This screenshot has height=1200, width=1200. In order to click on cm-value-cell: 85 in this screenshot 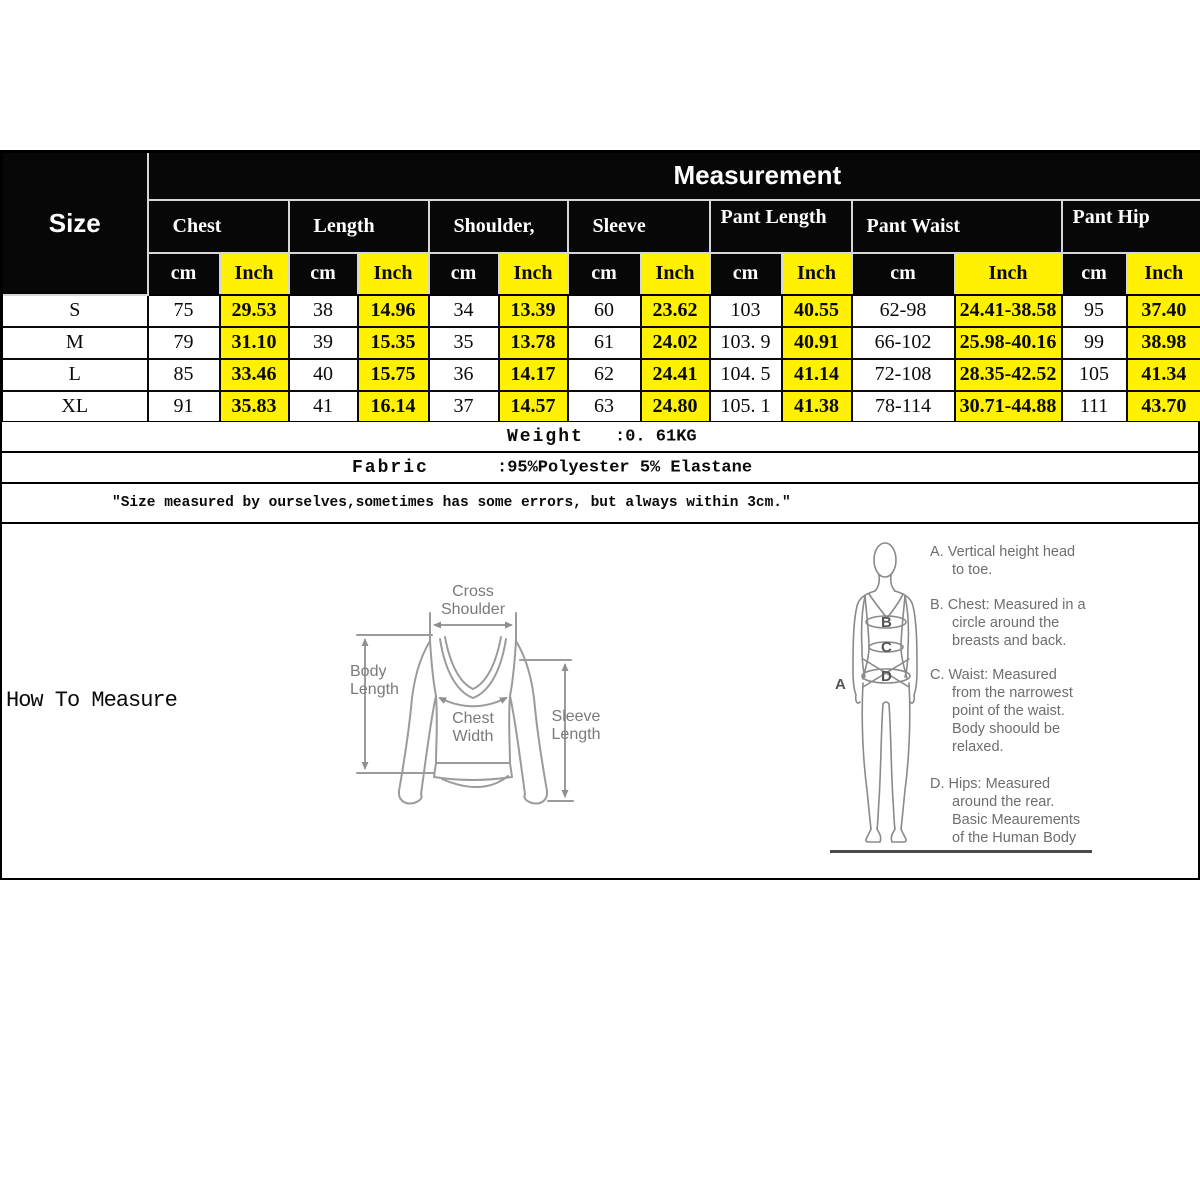, I will do `click(183, 374)`.